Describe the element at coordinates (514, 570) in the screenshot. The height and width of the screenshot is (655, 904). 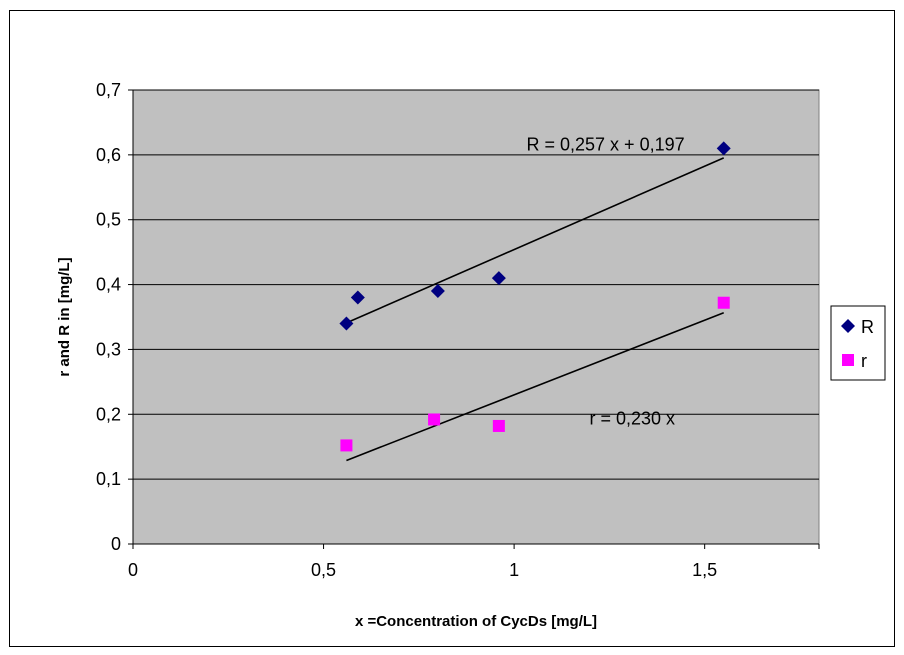
I see `x-tick-label-2: 1` at that location.